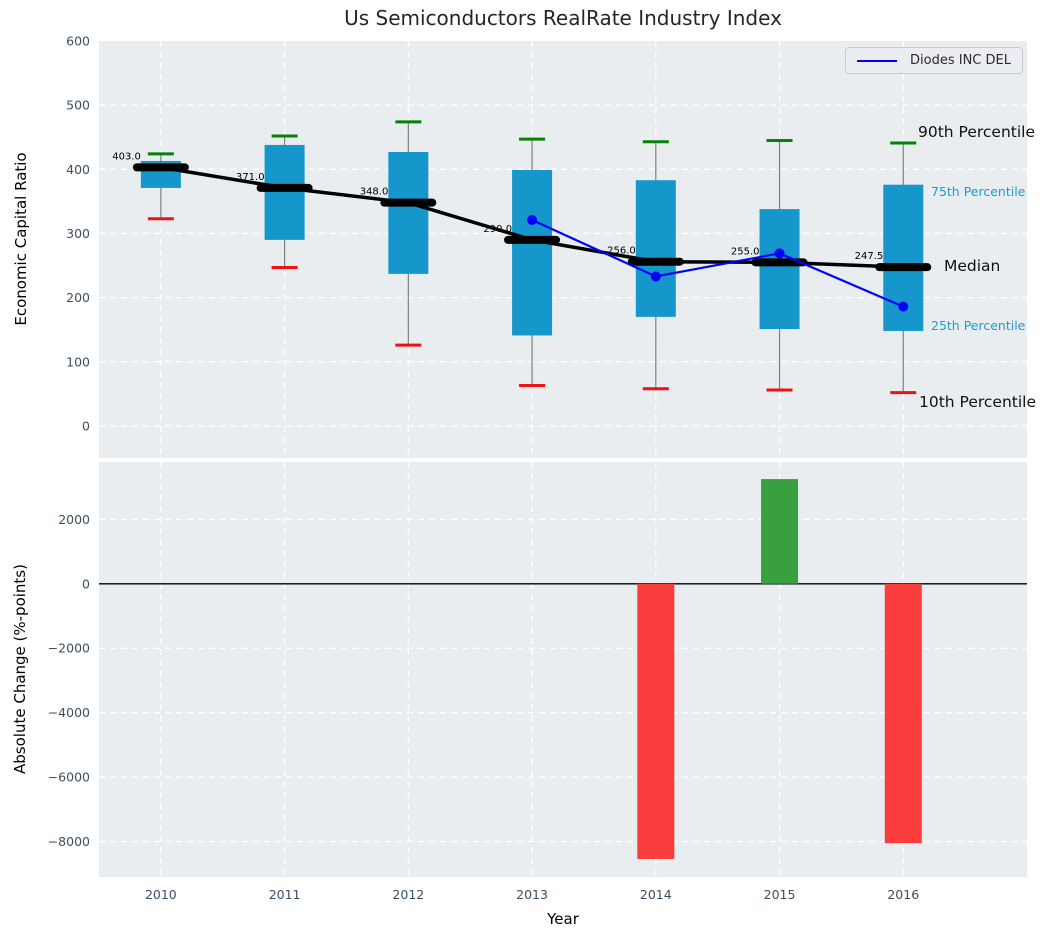 This screenshot has height=942, width=1054. I want to click on top-y-tick-label: 500, so click(78, 105).